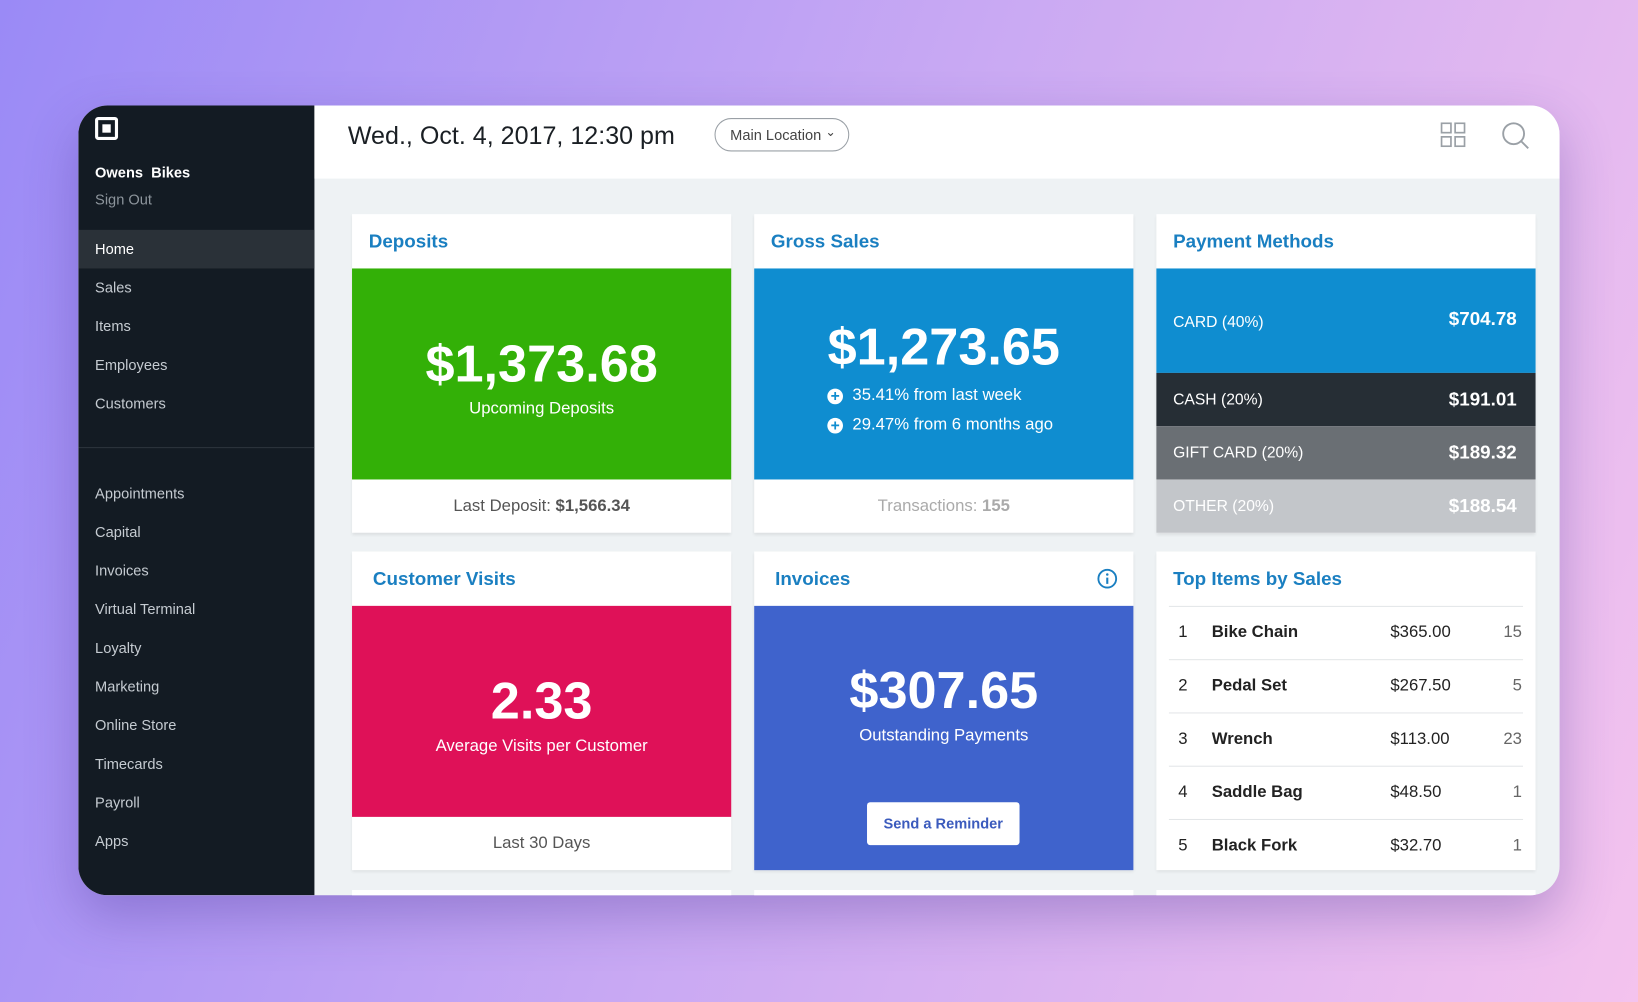 This screenshot has height=1002, width=1638. I want to click on invoices-value: $307.65, so click(944, 690).